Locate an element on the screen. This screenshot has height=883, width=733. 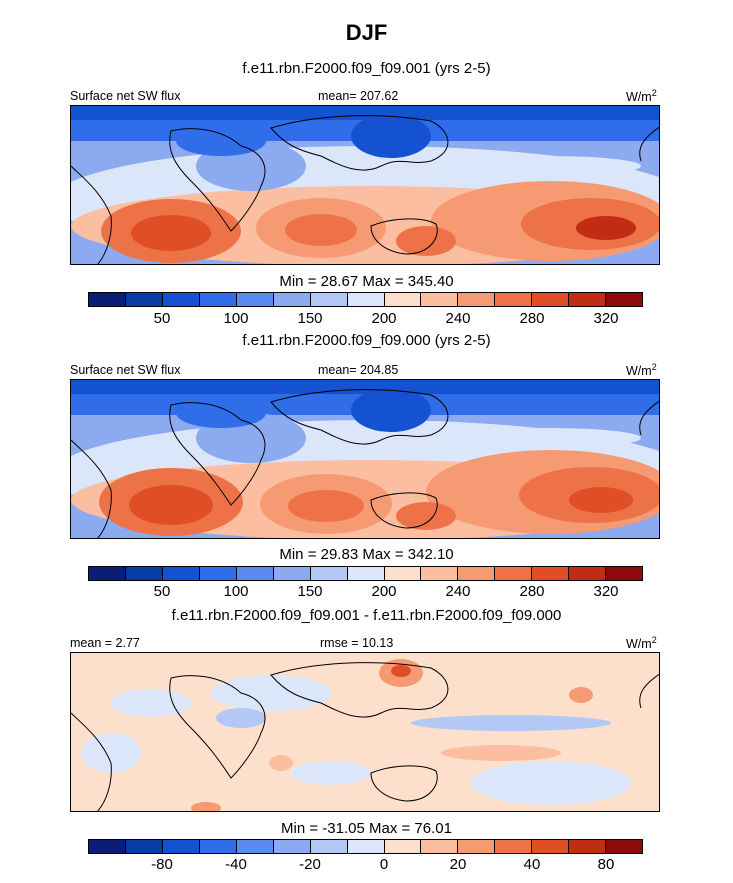
panel3-colorbar is located at coordinates (365, 846).